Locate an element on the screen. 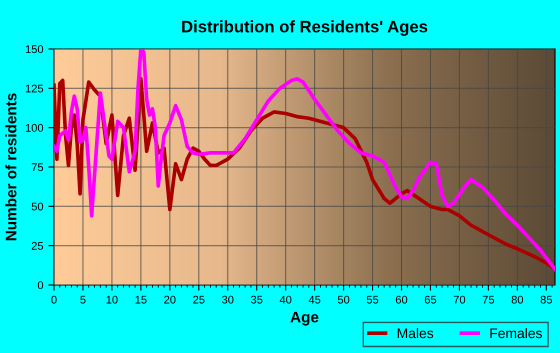 The height and width of the screenshot is (353, 560). chart-title: Distribution of Residents' Ages is located at coordinates (305, 28).